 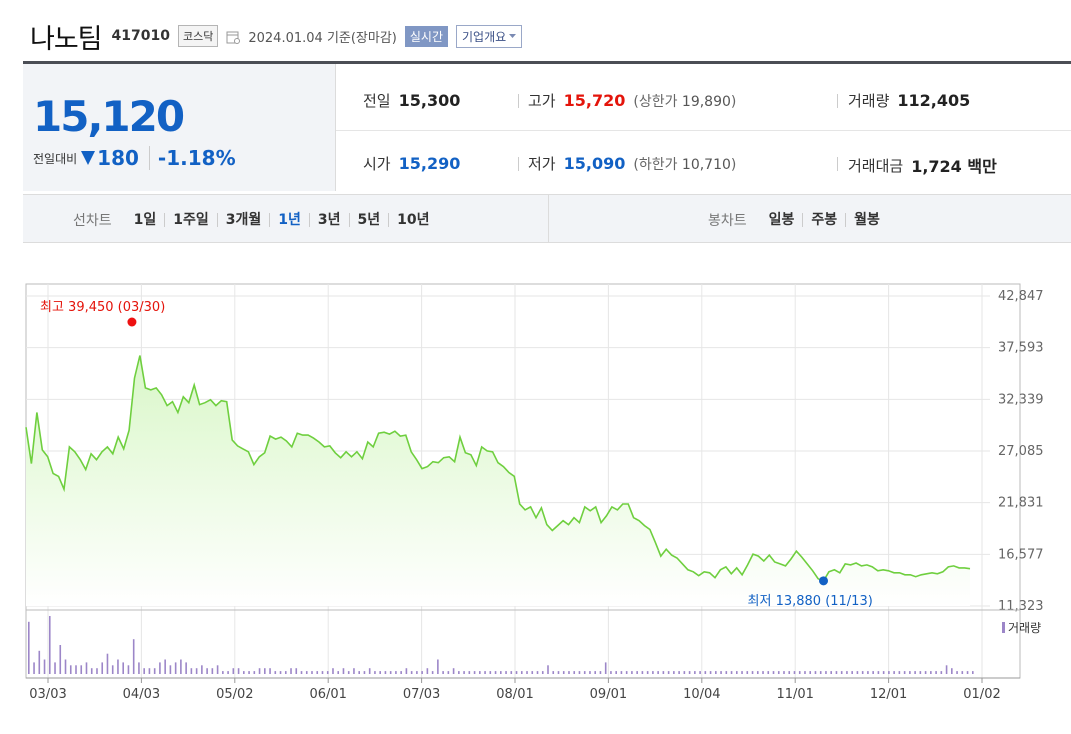 I want to click on period-1y: 1년, so click(x=289, y=220).